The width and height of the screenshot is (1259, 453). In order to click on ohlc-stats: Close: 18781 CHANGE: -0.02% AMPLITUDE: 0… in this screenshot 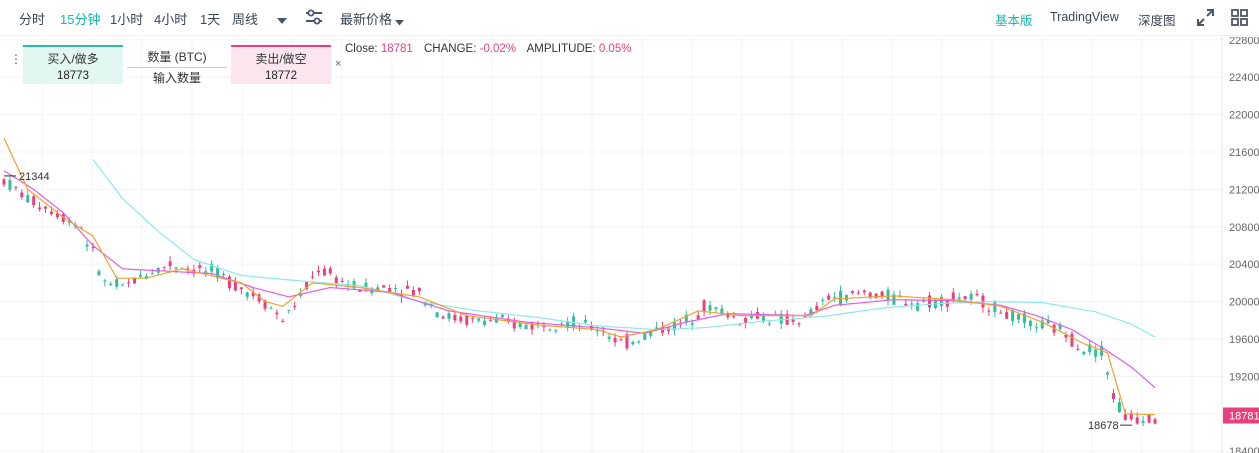, I will do `click(492, 49)`.